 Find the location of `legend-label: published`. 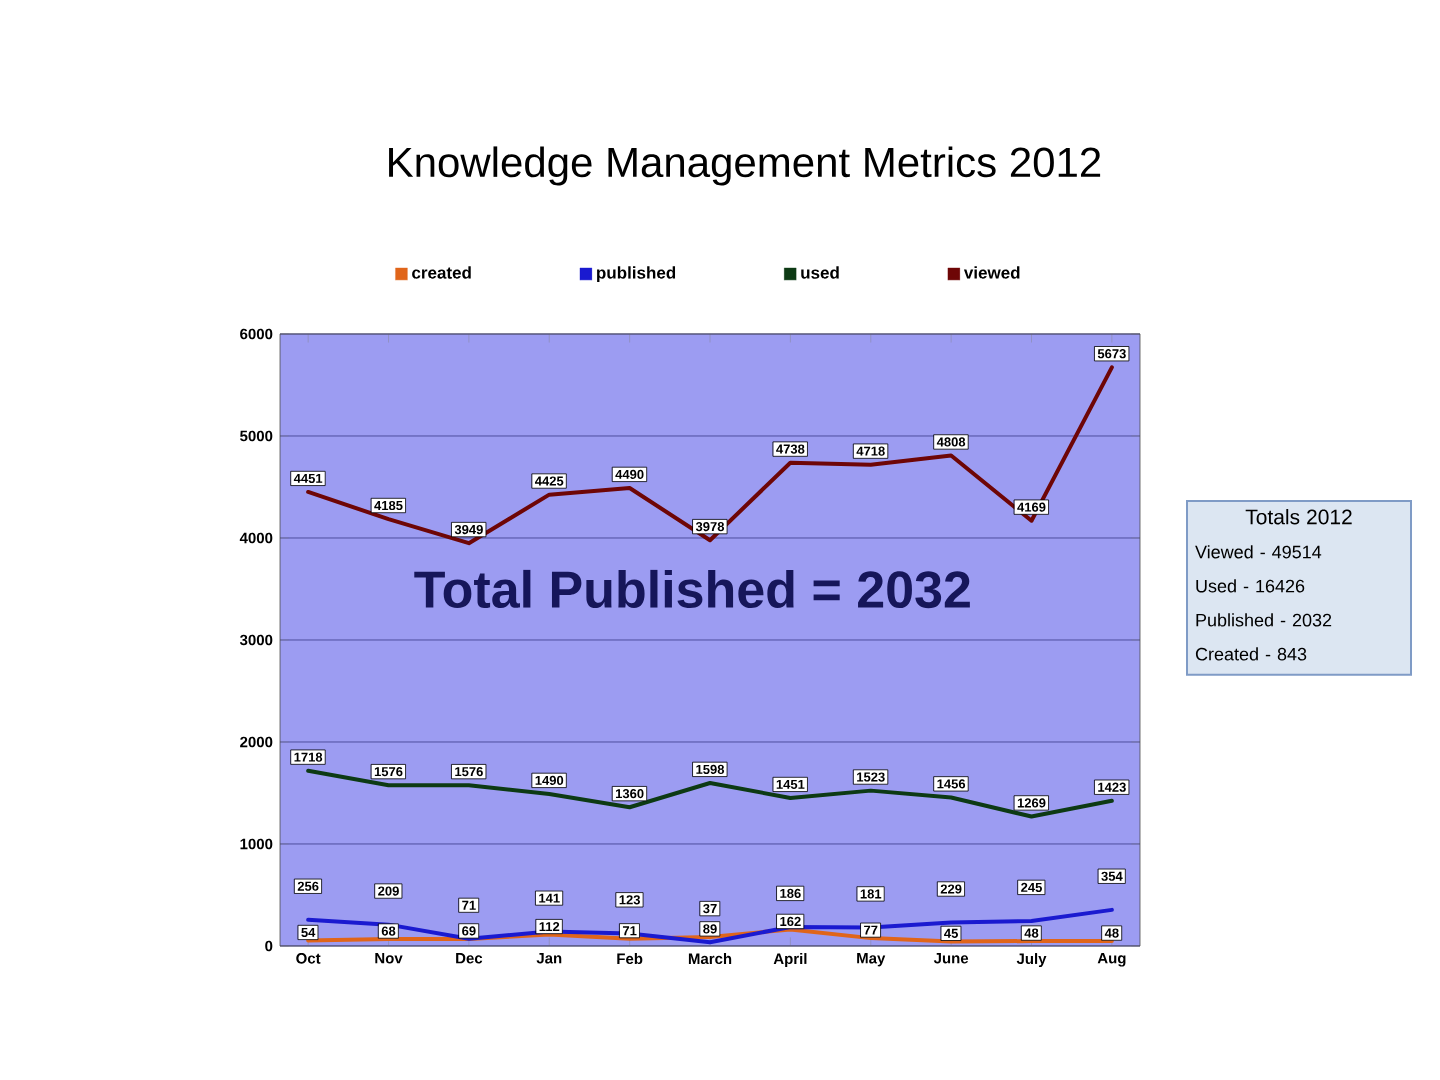

legend-label: published is located at coordinates (636, 274).